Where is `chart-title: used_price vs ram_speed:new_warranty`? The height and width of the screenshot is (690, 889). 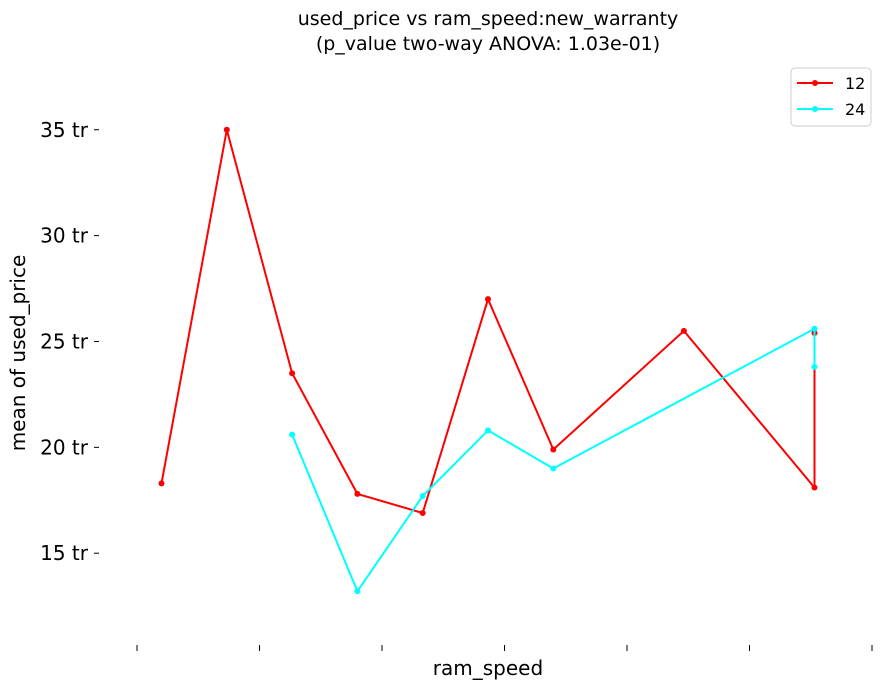
chart-title: used_price vs ram_speed:new_warranty is located at coordinates (488, 19).